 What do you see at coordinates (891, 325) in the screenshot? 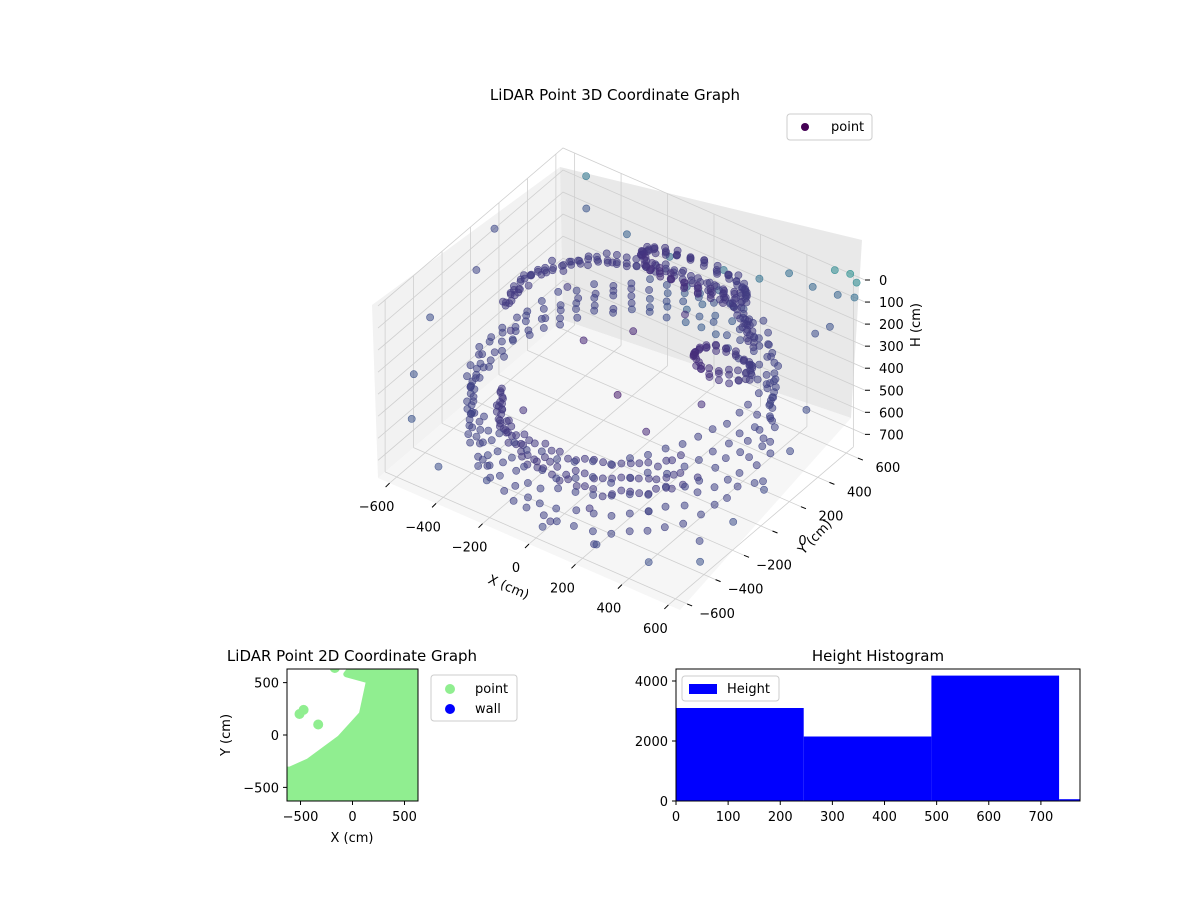
I see `z-tick-label-3d: 200` at bounding box center [891, 325].